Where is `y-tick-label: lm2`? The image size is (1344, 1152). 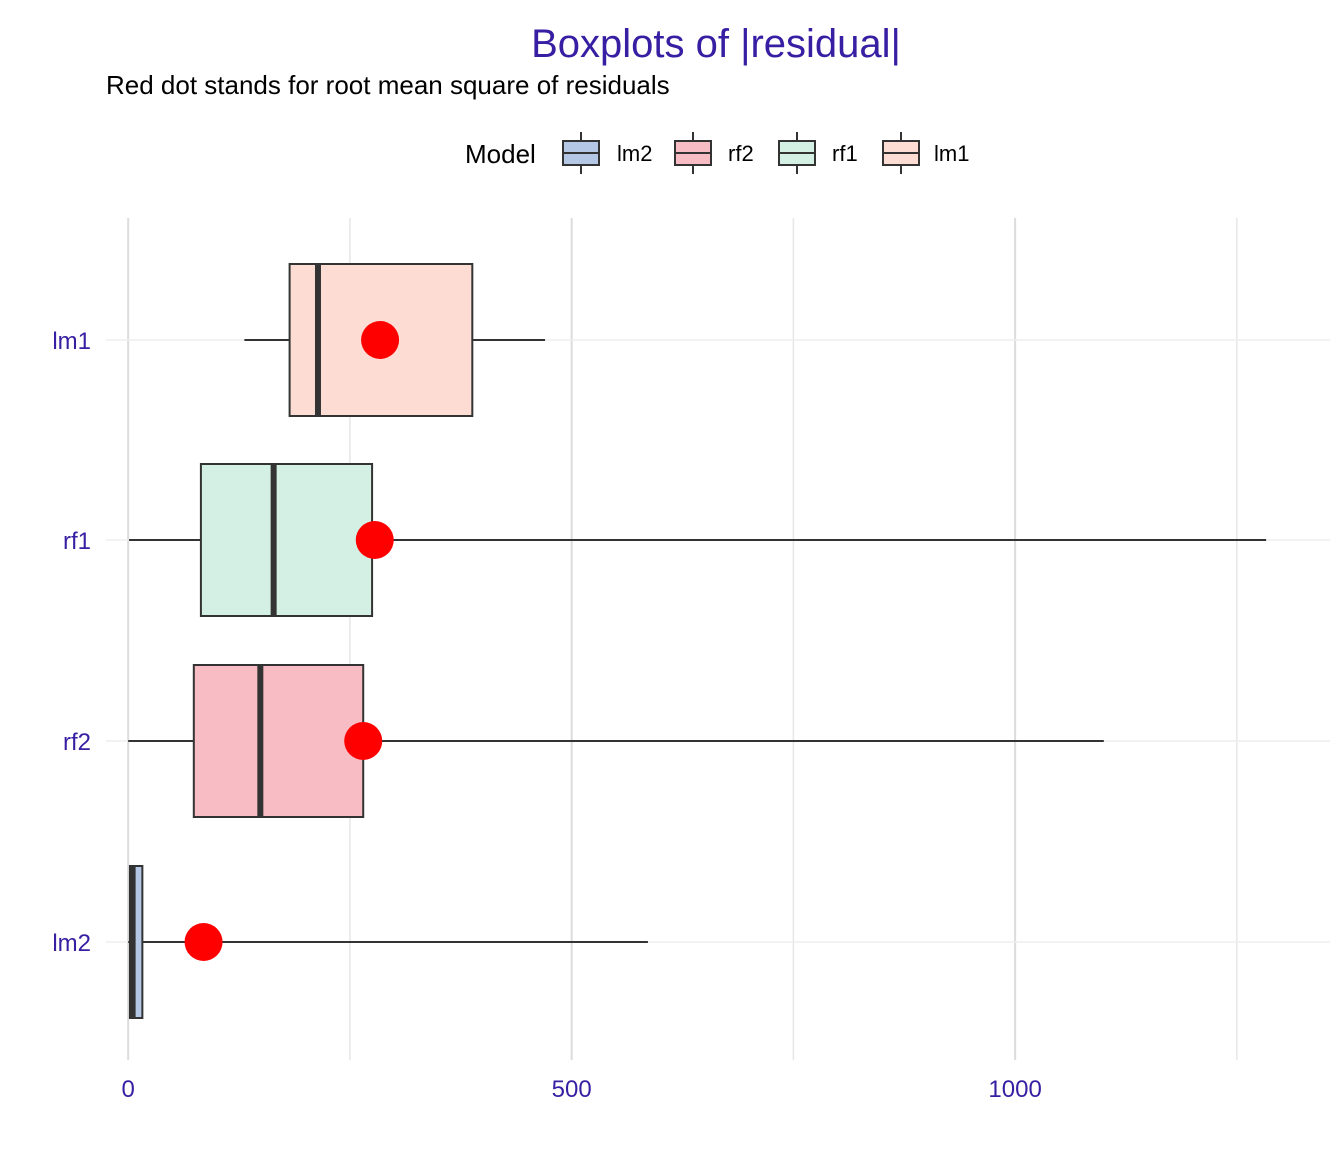 y-tick-label: lm2 is located at coordinates (71, 943).